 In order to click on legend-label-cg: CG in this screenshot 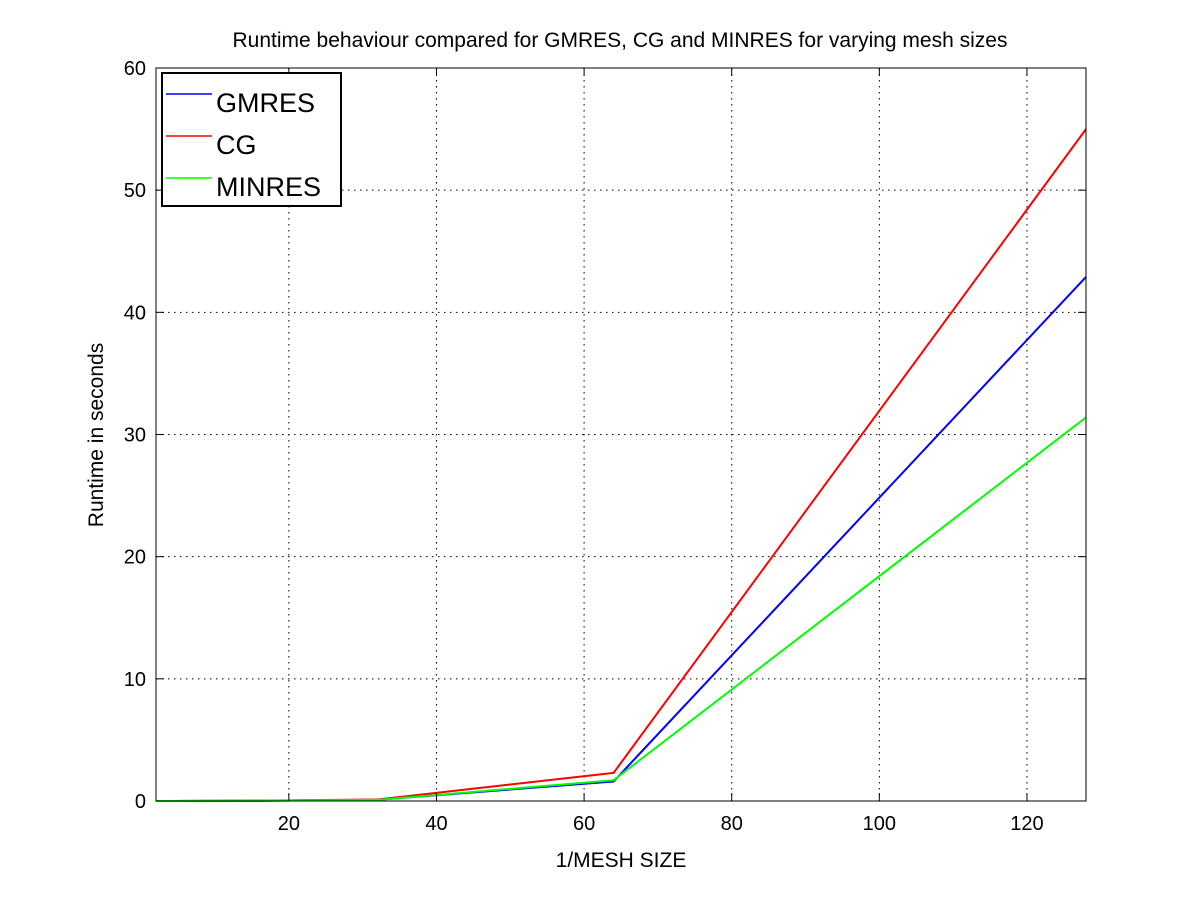, I will do `click(236, 145)`.